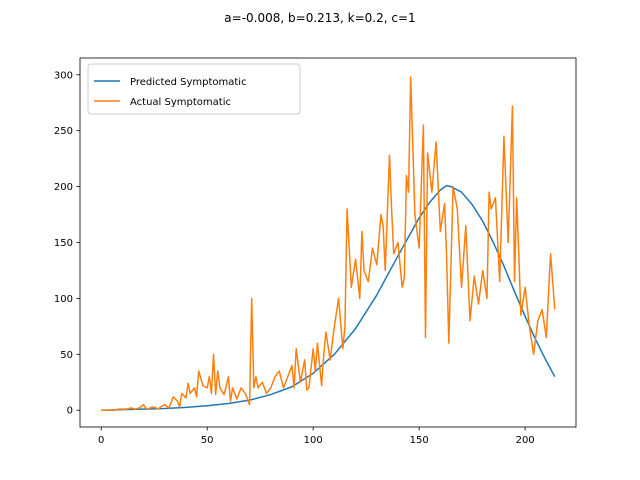 This screenshot has height=480, width=640. Describe the element at coordinates (313, 440) in the screenshot. I see `x-tick-label-2: 100` at that location.